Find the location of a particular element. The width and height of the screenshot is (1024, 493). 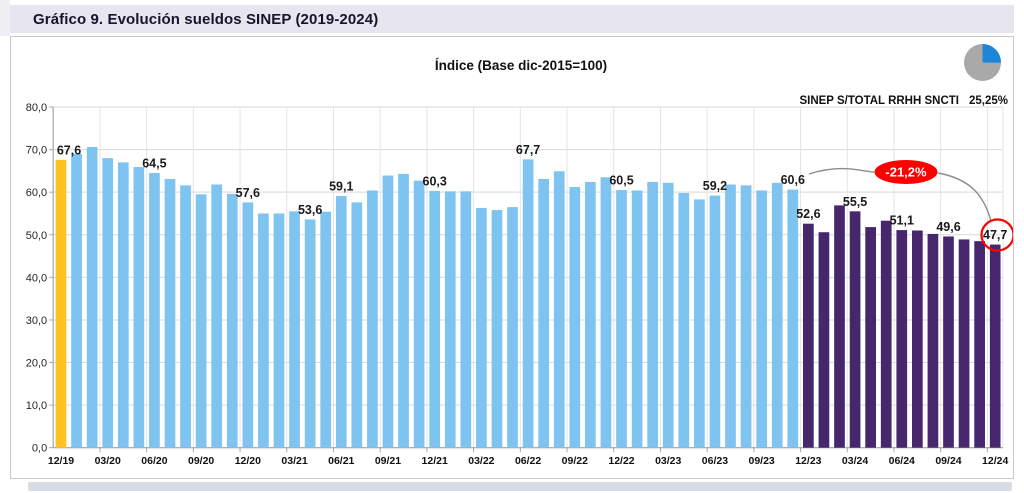

bar-06/23 is located at coordinates (715, 321).